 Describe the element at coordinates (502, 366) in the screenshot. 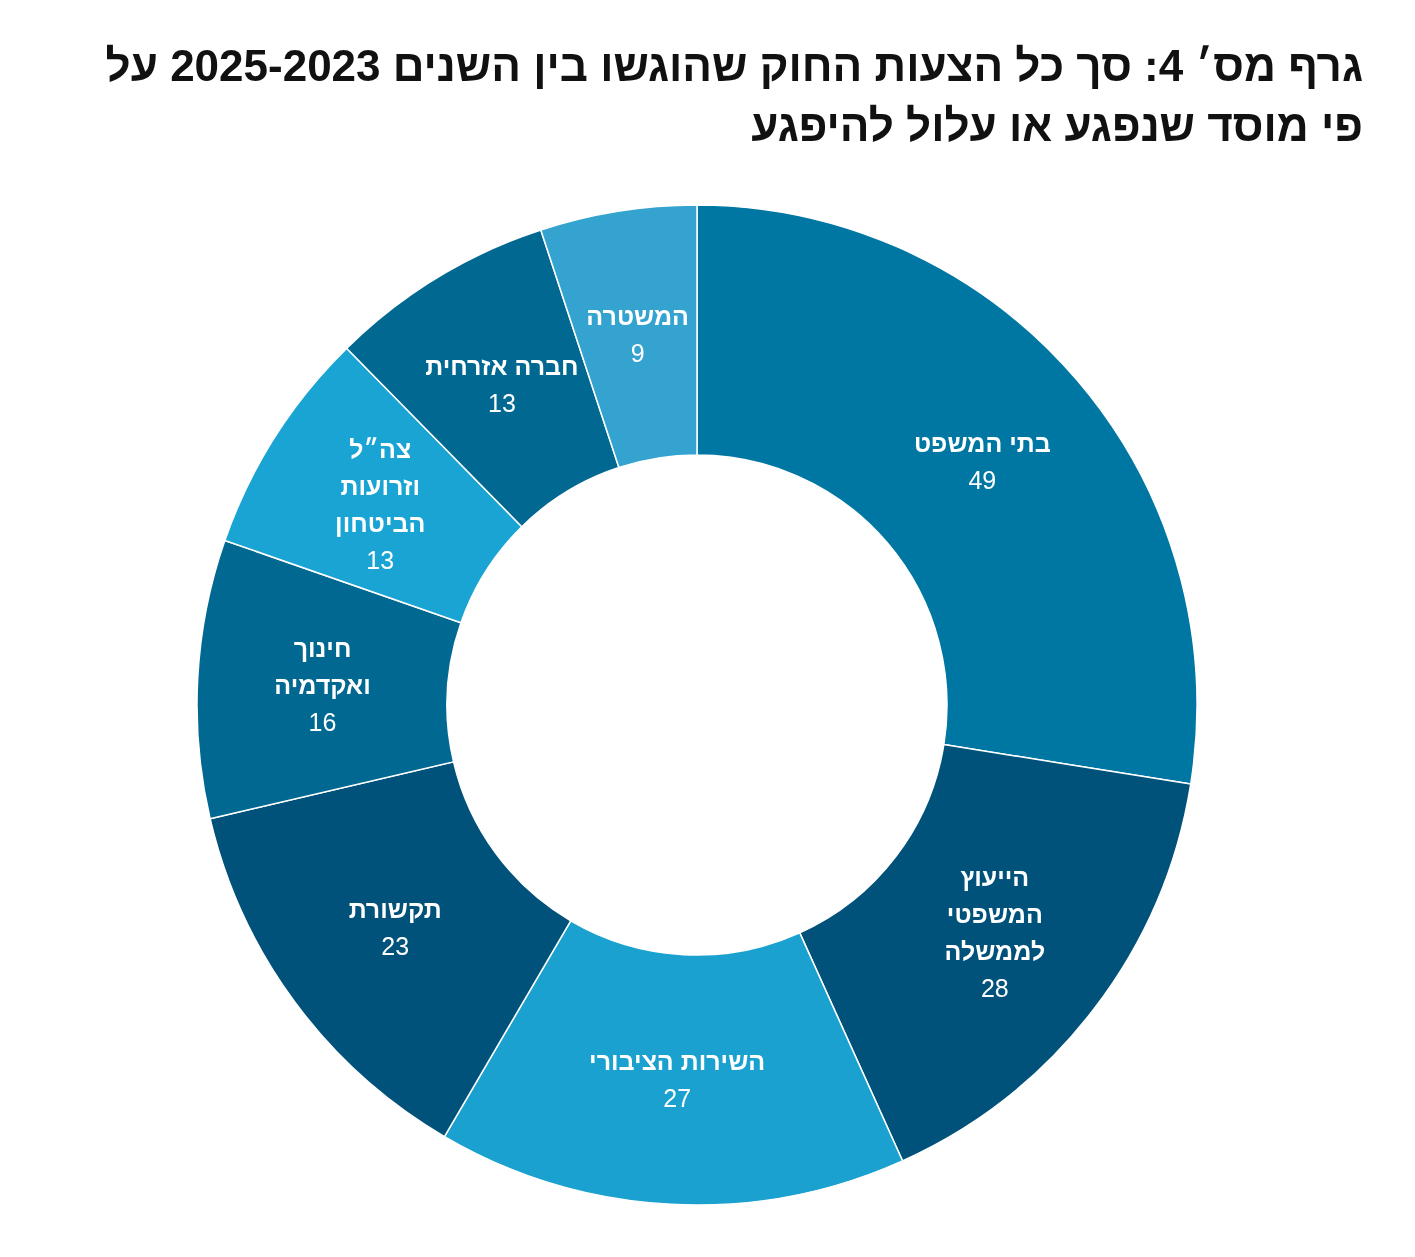

I see `slice-label: חברה אזרחית` at that location.